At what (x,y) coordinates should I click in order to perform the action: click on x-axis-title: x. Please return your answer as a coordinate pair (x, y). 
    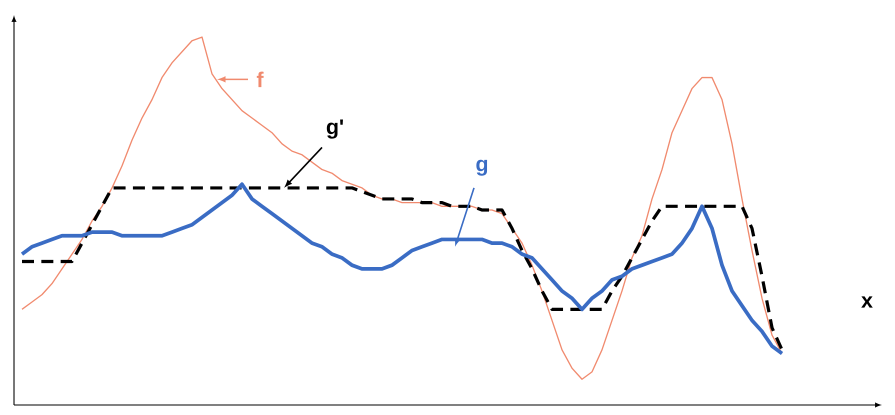
    Looking at the image, I should click on (867, 302).